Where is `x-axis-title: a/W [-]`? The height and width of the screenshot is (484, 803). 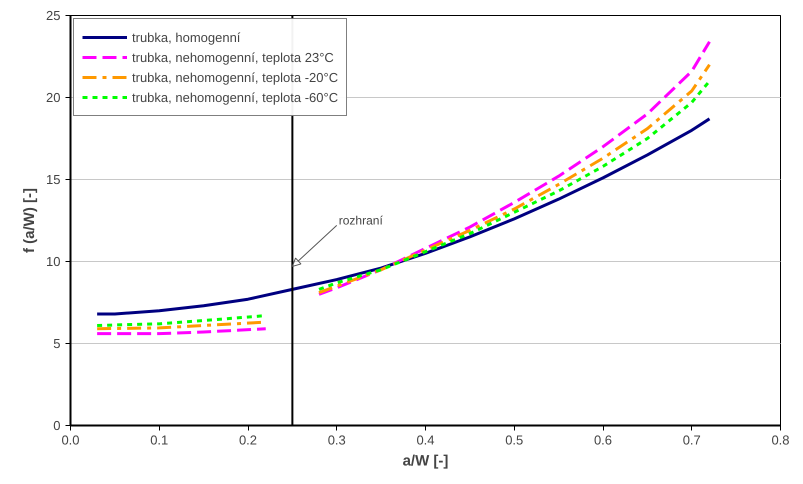
x-axis-title: a/W [-] is located at coordinates (425, 461).